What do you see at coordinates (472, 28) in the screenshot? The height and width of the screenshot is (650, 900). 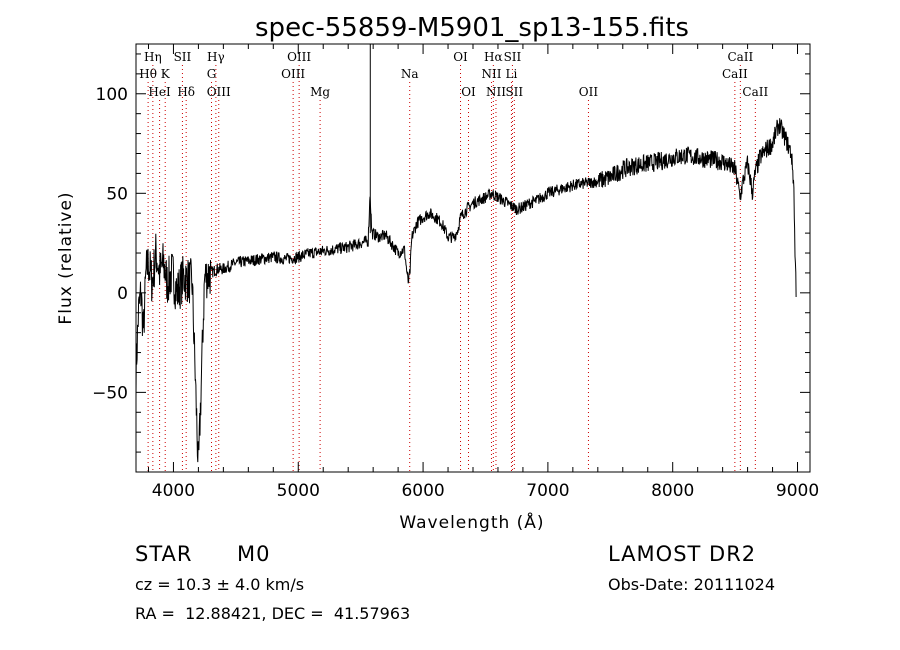 I see `chart-title: spec-55859-M5901_sp13-155.fits` at bounding box center [472, 28].